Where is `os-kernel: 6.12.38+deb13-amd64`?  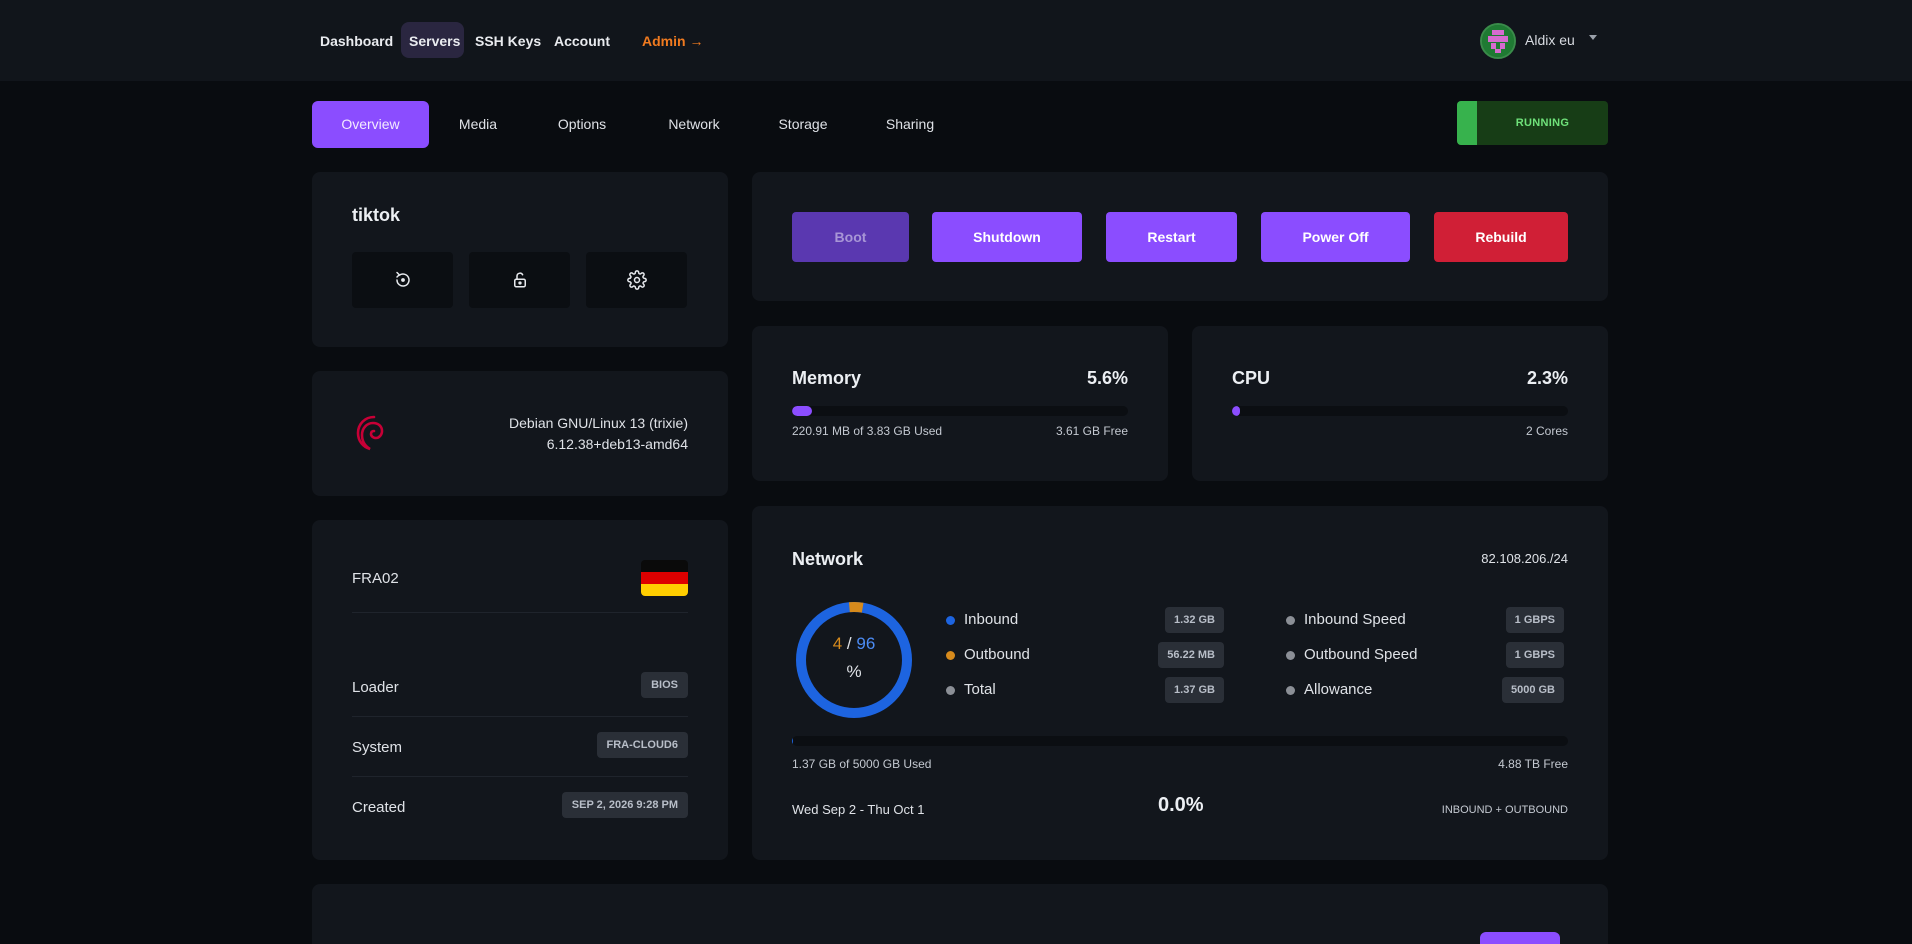
os-kernel: 6.12.38+deb13-amd64 is located at coordinates (617, 444).